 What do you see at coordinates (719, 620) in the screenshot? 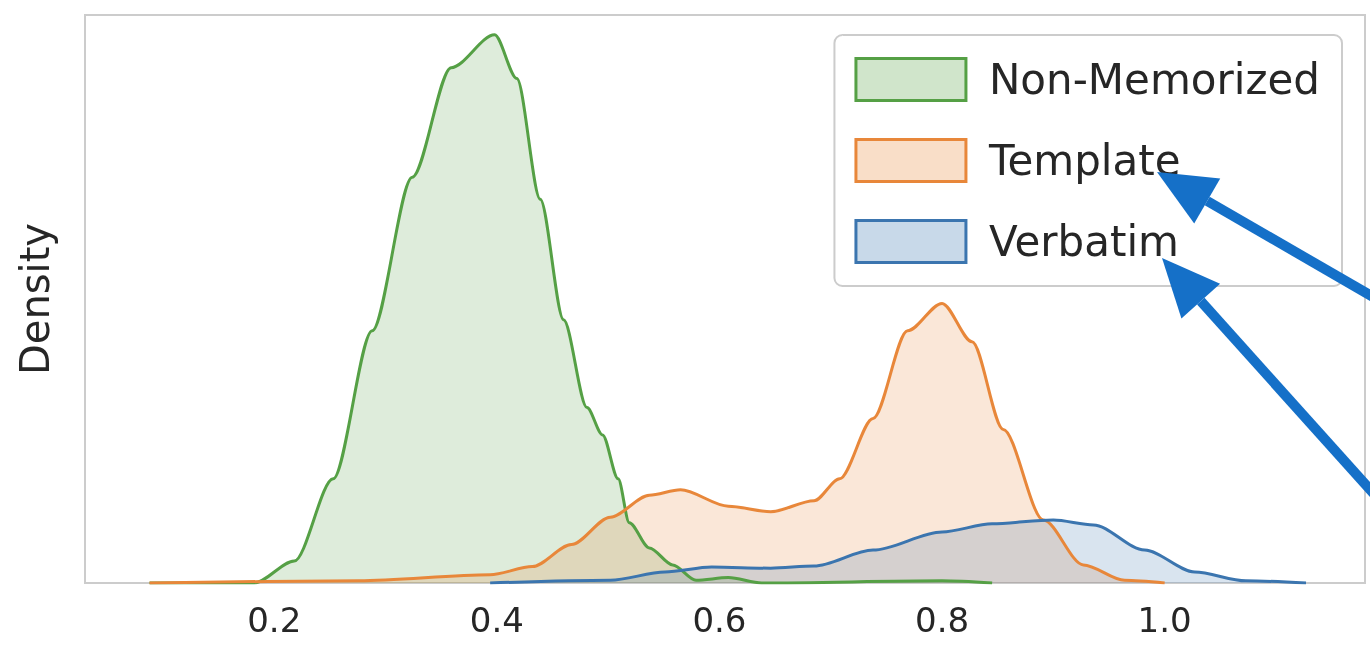
I see `x-tick-label: 0.6` at bounding box center [719, 620].